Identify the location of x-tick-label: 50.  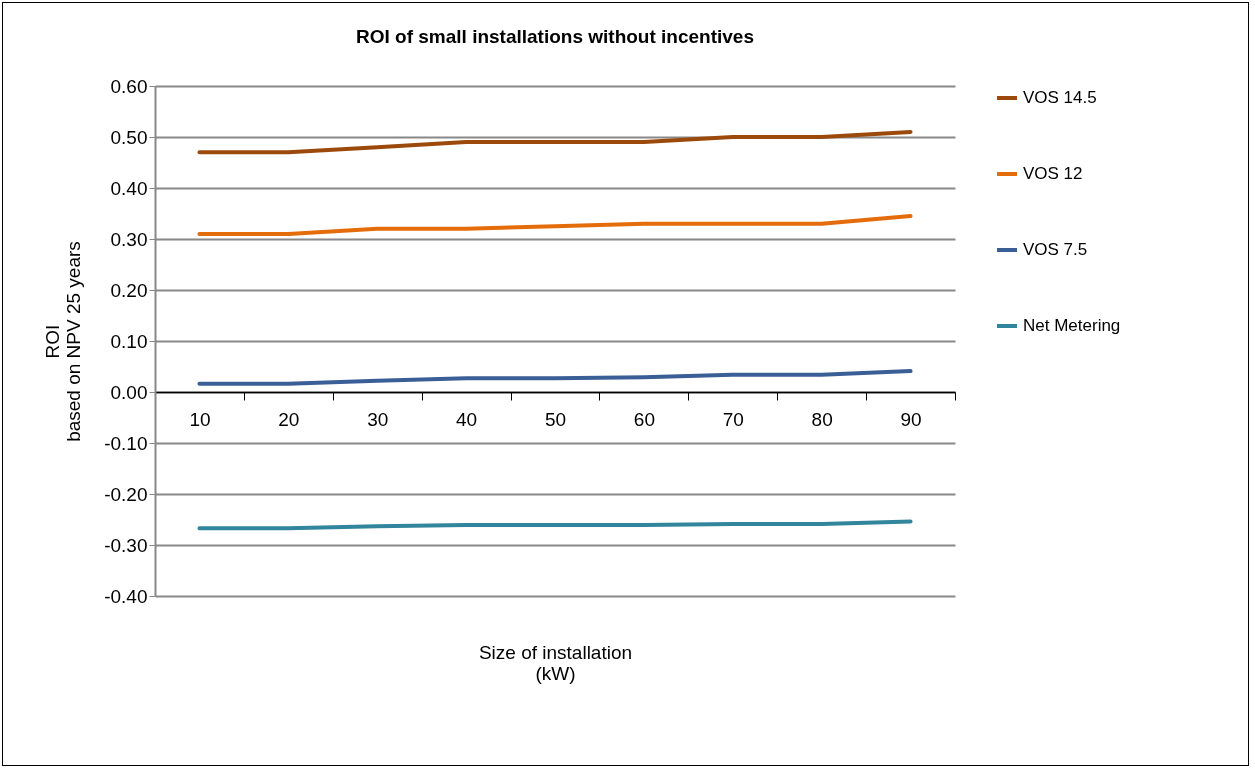
(555, 419).